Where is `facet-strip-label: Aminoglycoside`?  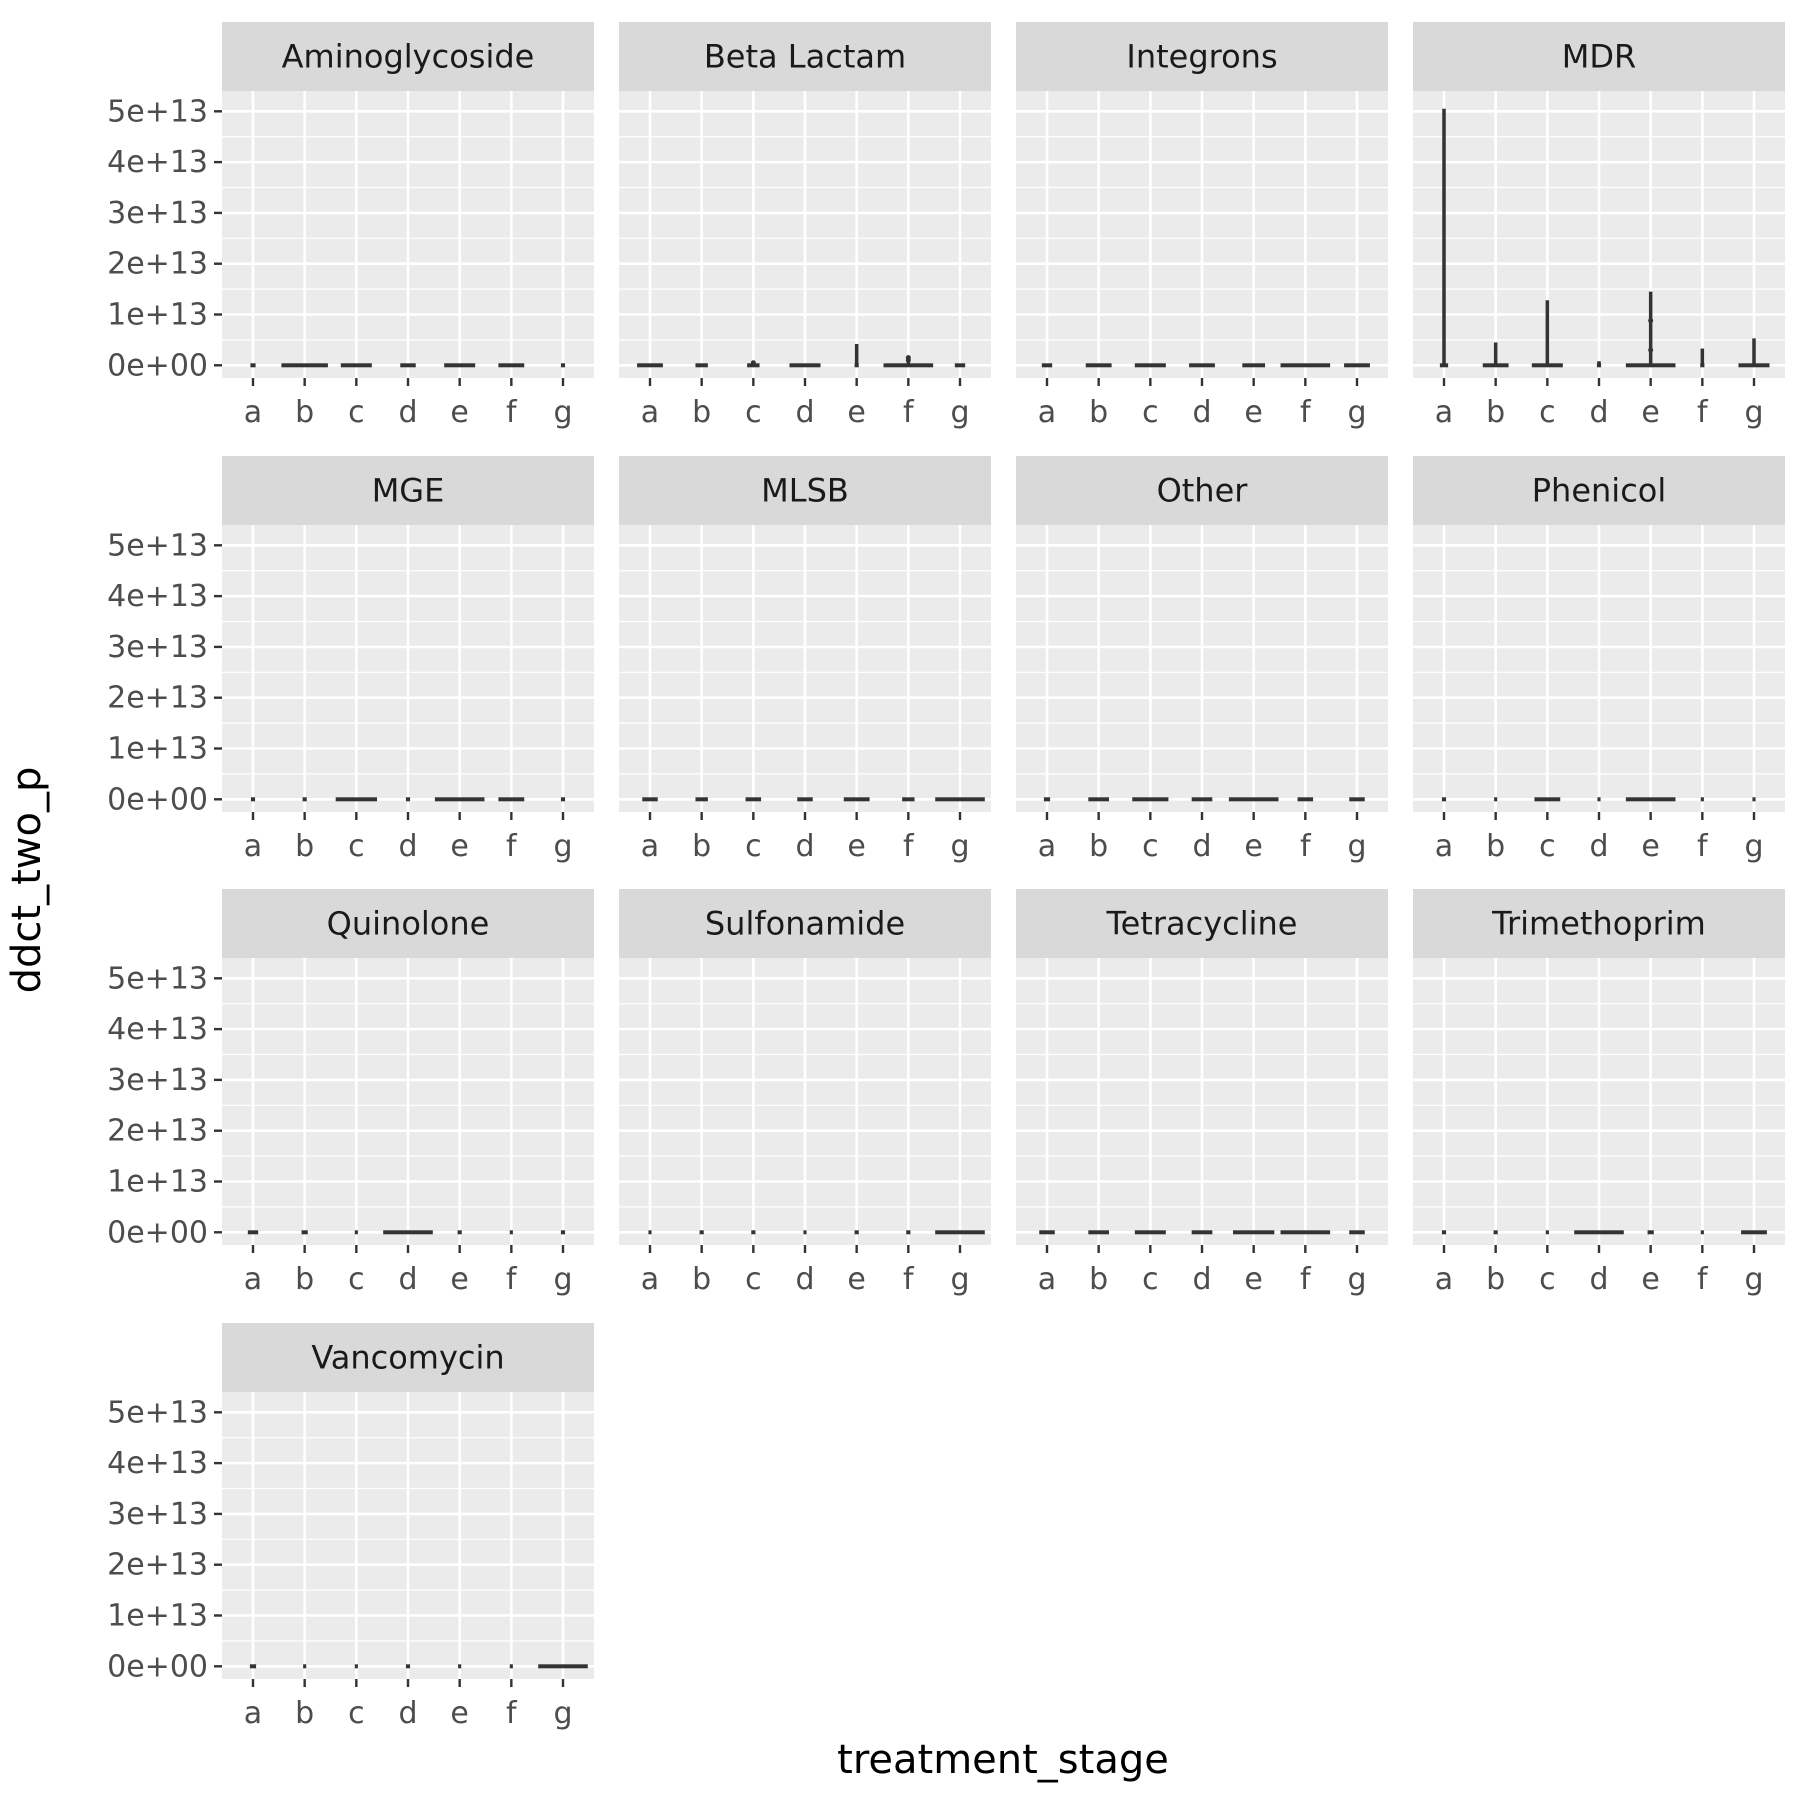
facet-strip-label: Aminoglycoside is located at coordinates (408, 57).